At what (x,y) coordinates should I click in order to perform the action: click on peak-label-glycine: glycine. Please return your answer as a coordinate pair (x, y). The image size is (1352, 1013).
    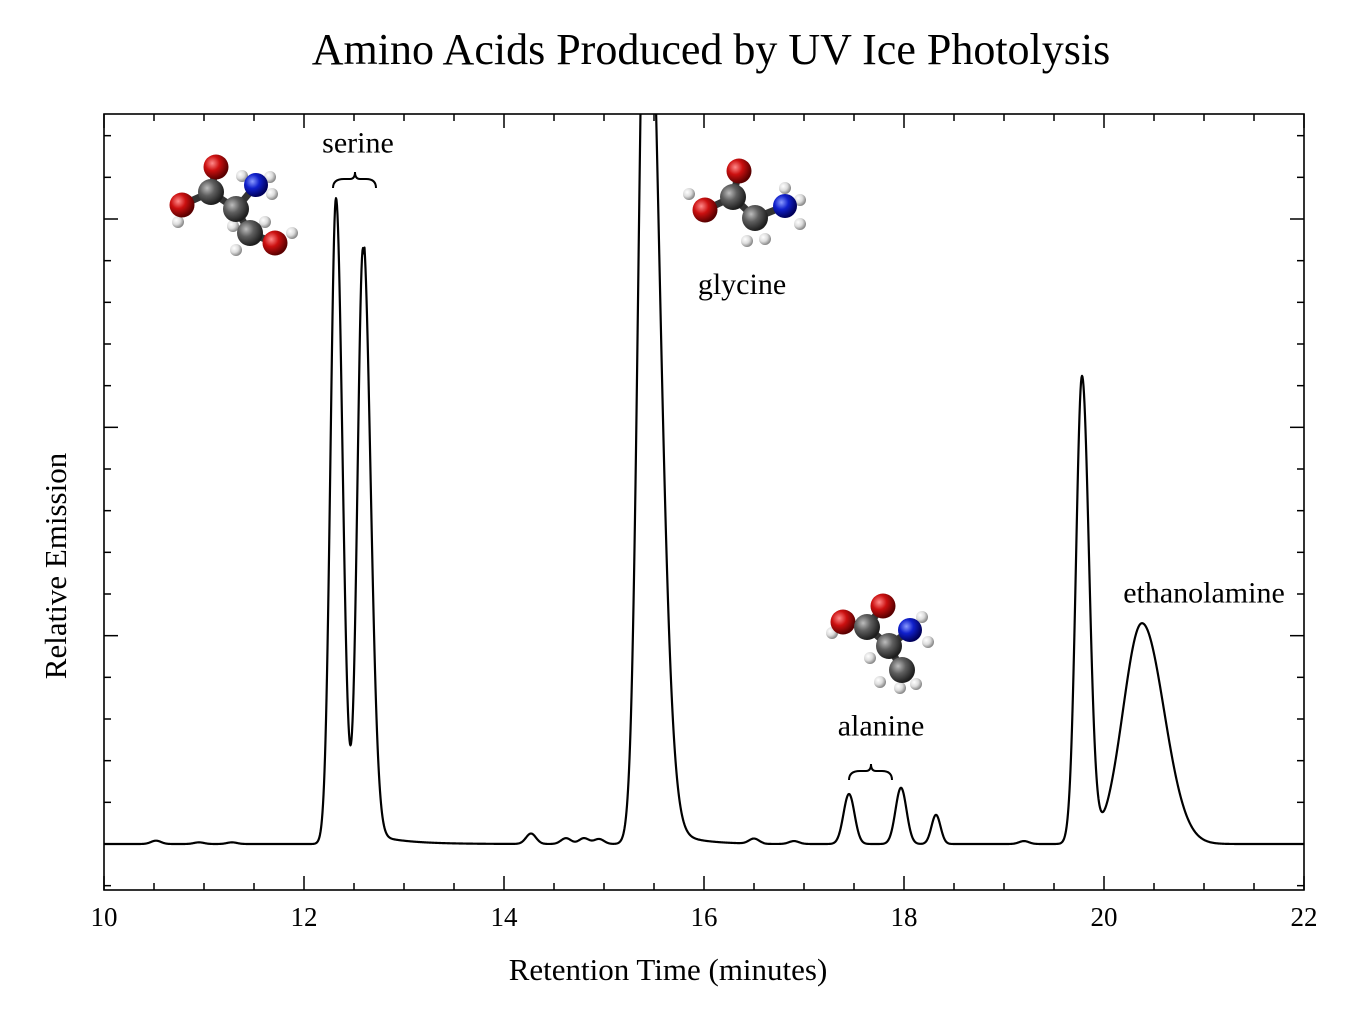
    Looking at the image, I should click on (742, 284).